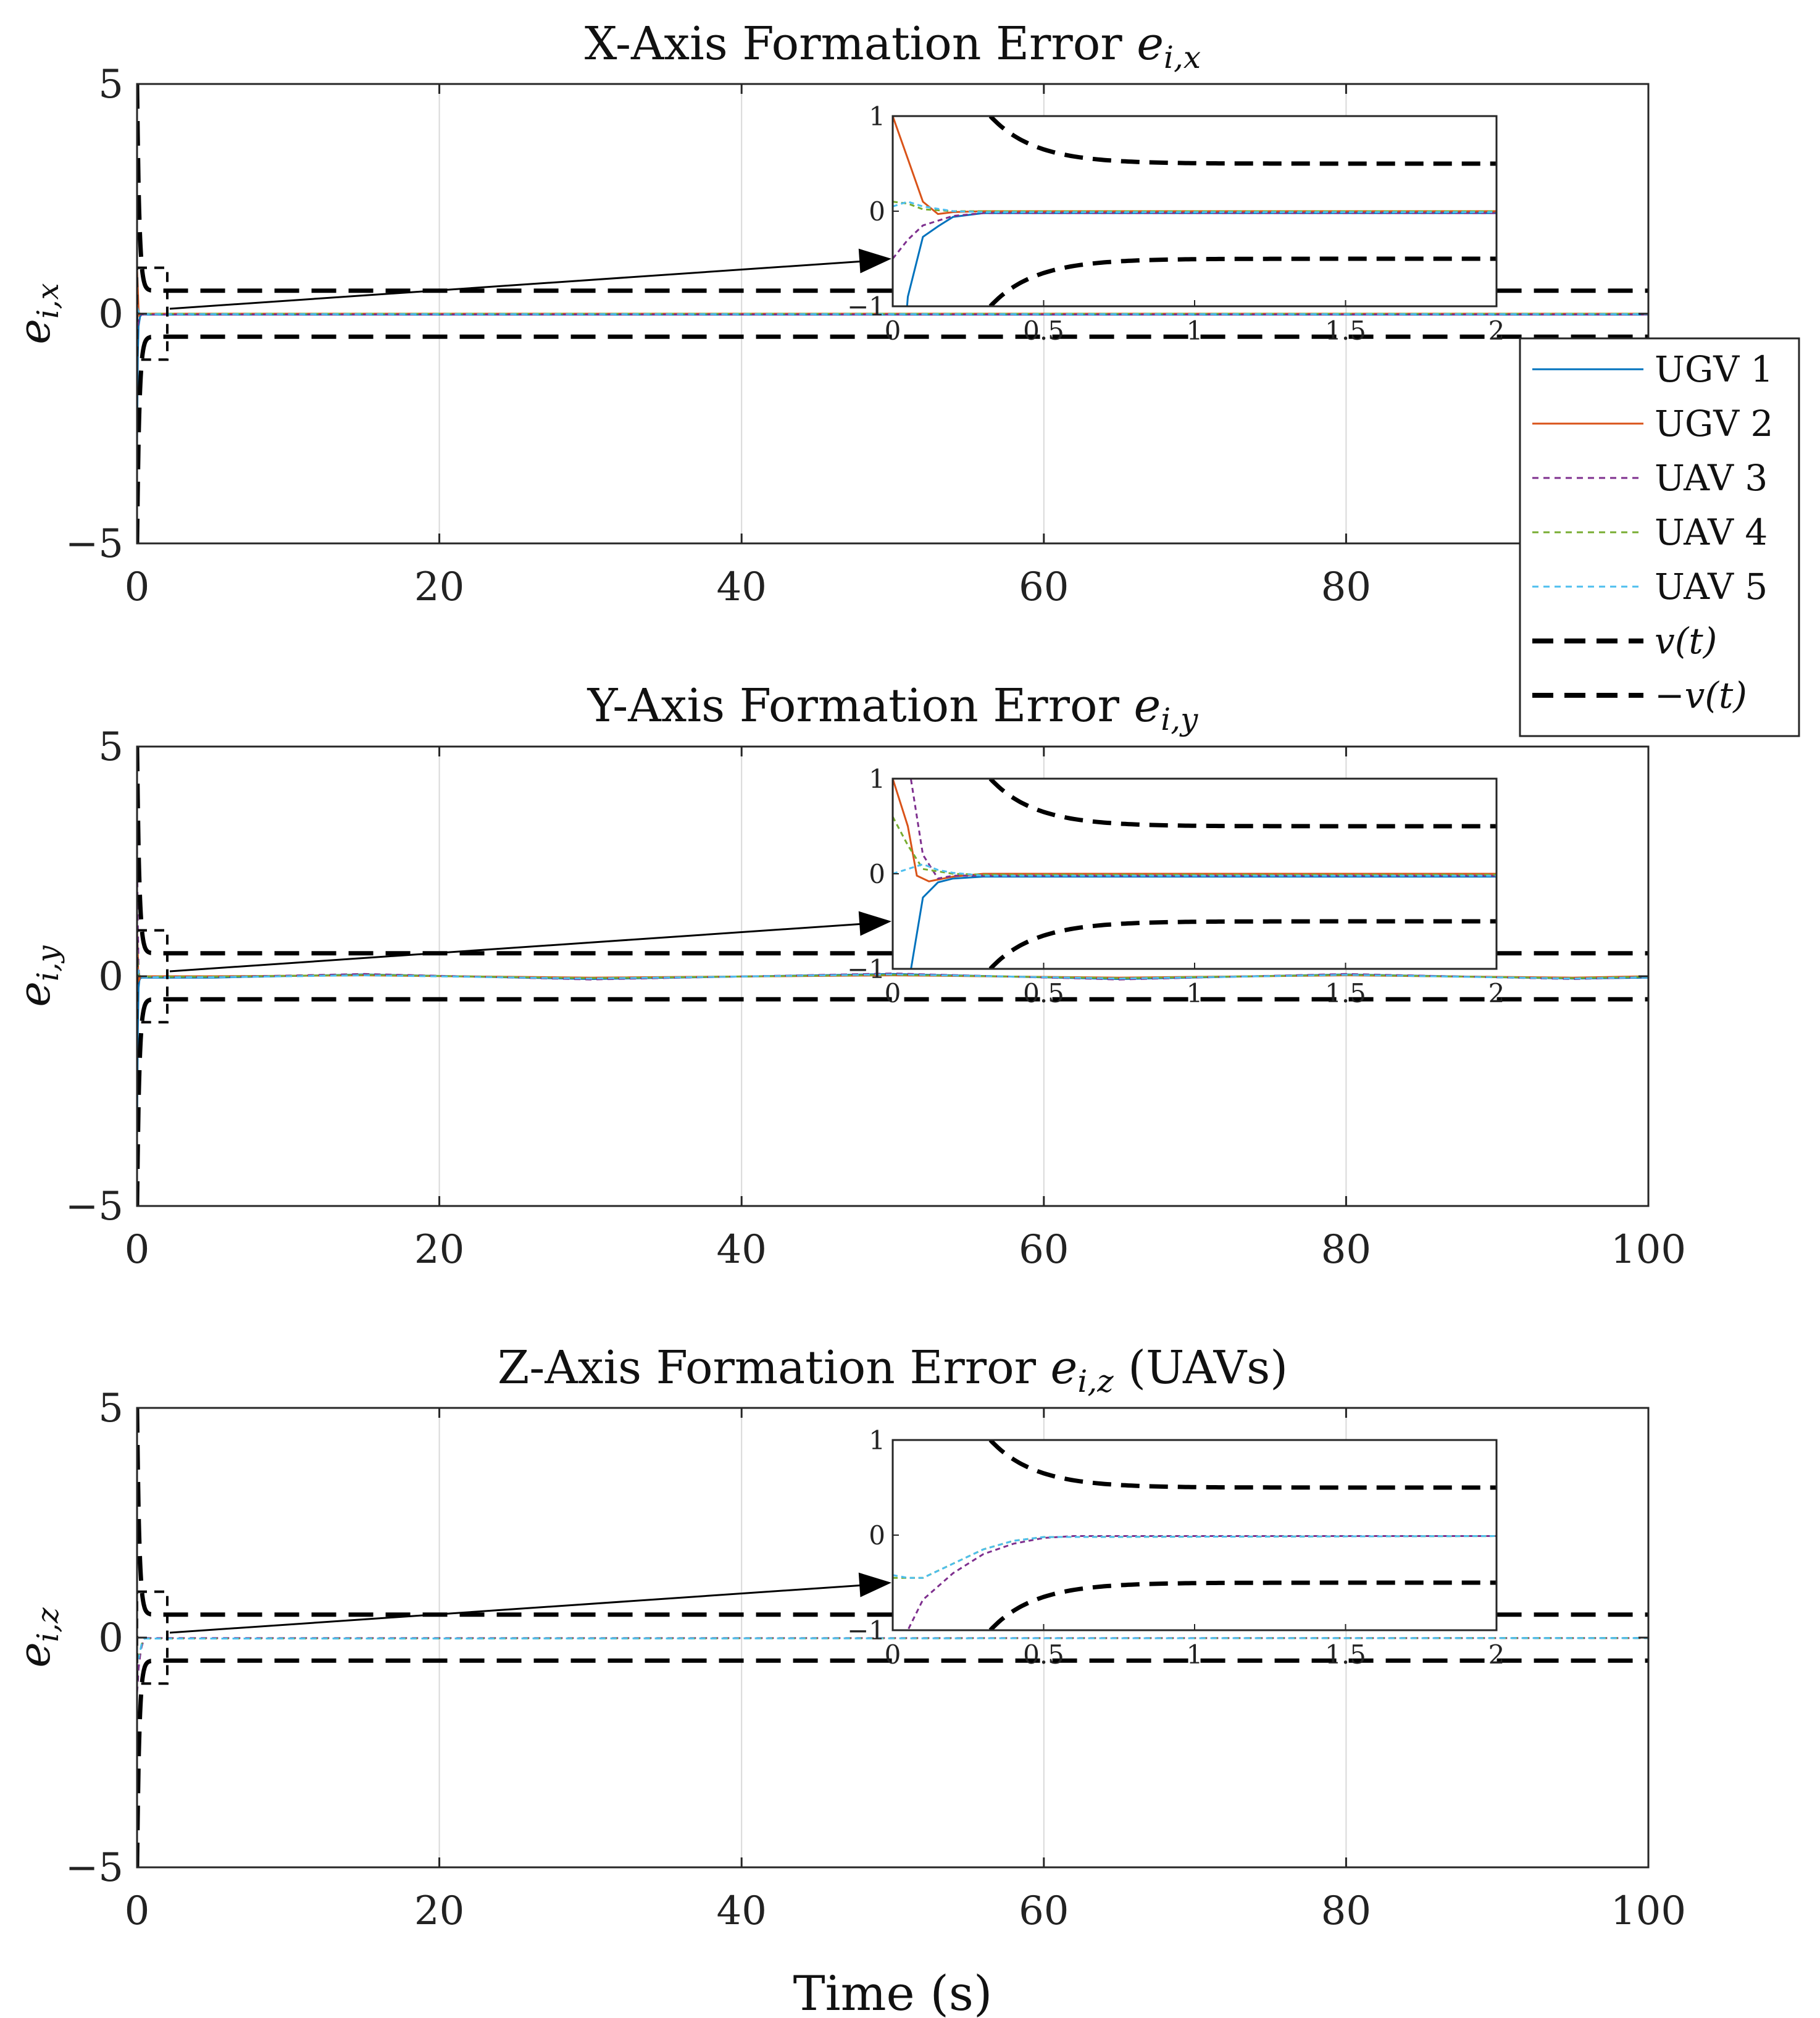  Describe the element at coordinates (37, 313) in the screenshot. I see `y-axis-label: ei,x` at that location.